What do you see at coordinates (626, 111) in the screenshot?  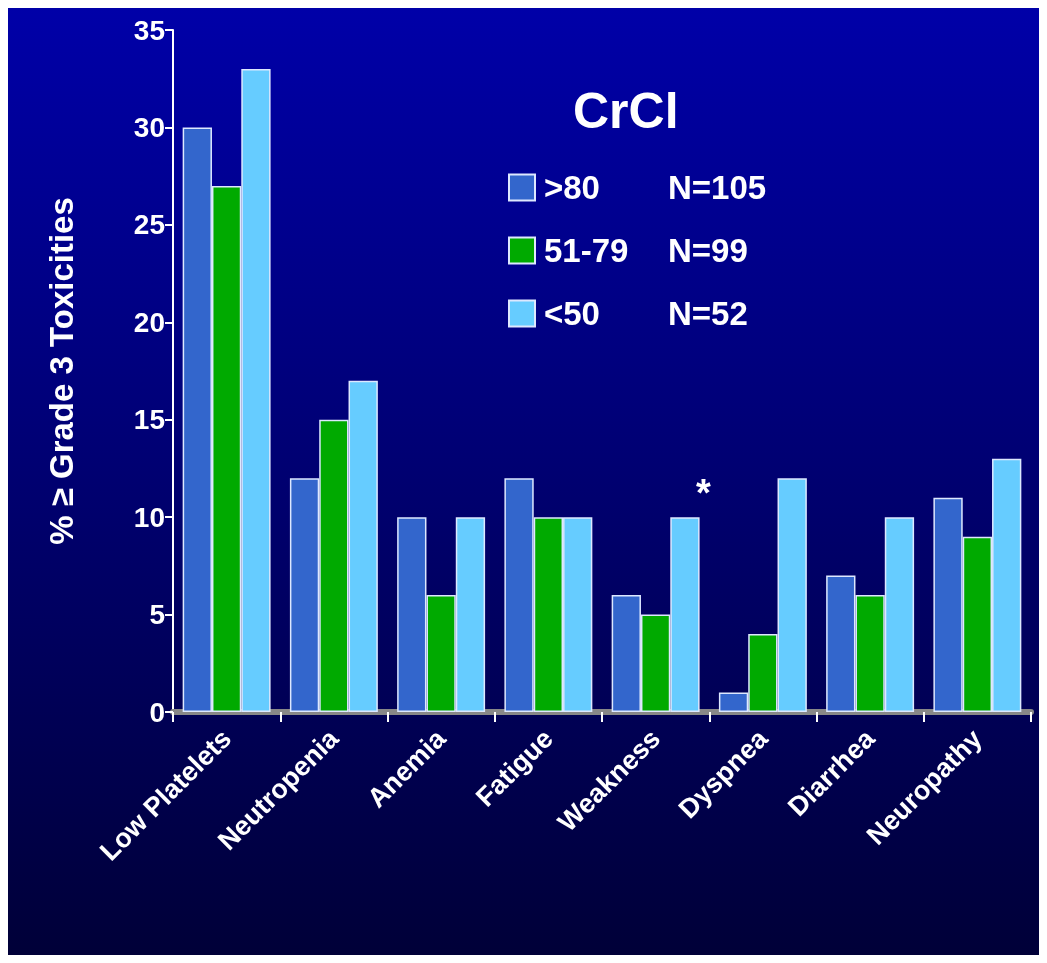 I see `legend-title: CrCl` at bounding box center [626, 111].